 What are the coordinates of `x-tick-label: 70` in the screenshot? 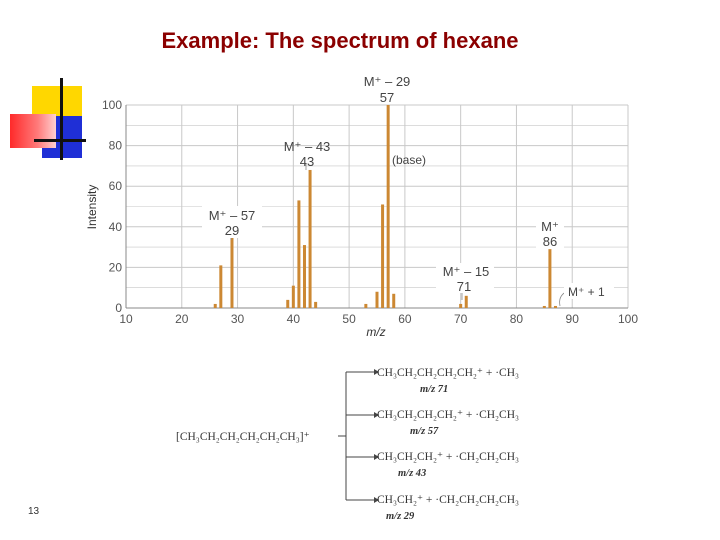 It's located at (461, 319).